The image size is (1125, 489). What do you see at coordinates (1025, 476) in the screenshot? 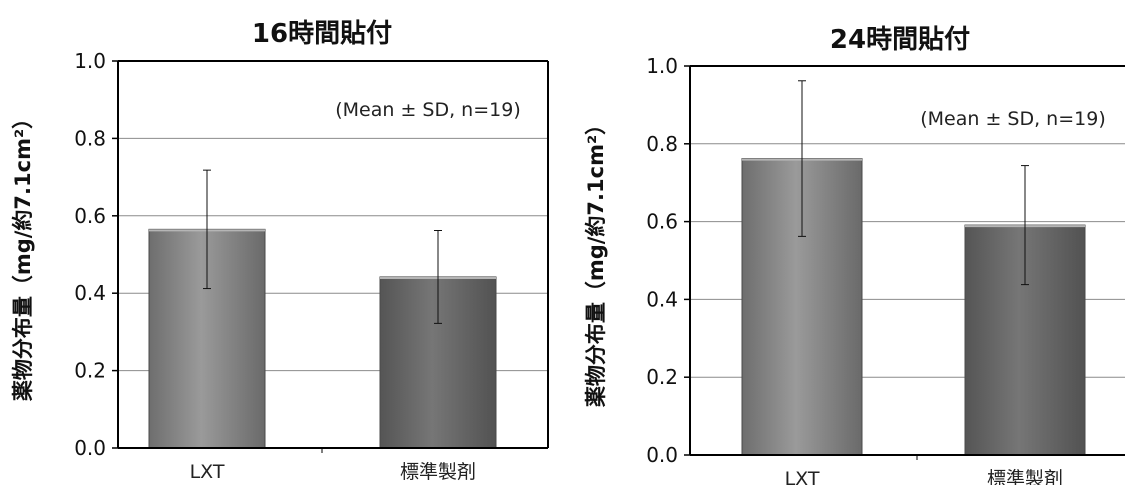
I see `p2-x-category-label-2: 標準製剤` at bounding box center [1025, 476].